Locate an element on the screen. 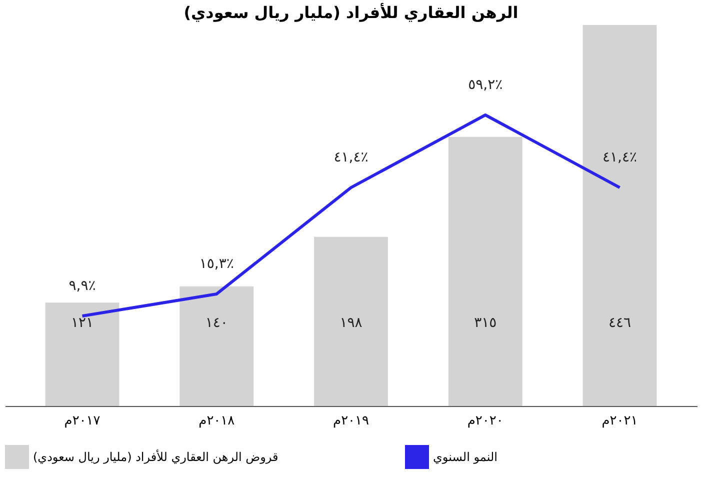  legend-label: قروض الرهن العقاري للأفراد (مليار ريال سعودي) is located at coordinates (155, 456).